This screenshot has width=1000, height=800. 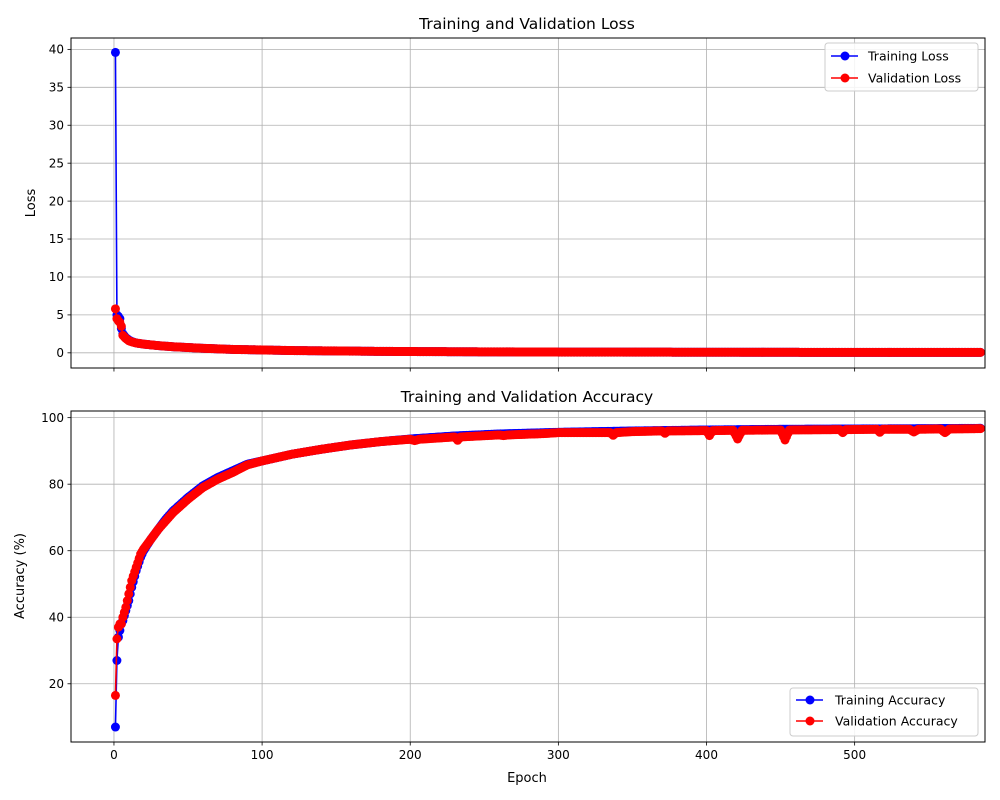 I want to click on data-point-training-accuracy, so click(x=115, y=727).